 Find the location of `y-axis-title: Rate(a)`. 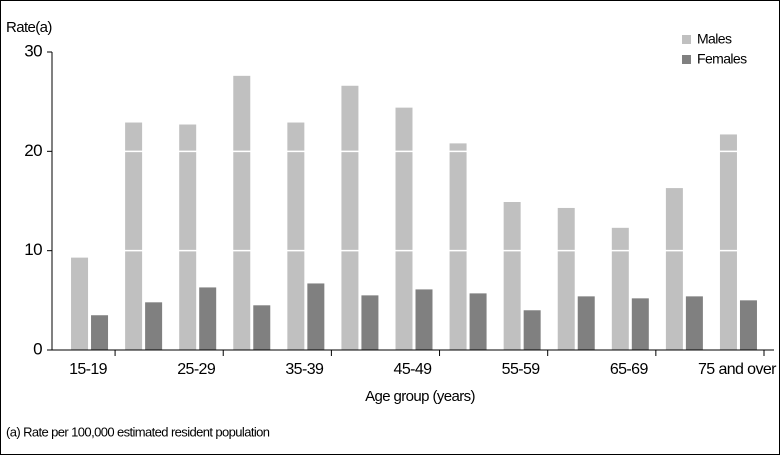

y-axis-title: Rate(a) is located at coordinates (29, 27).